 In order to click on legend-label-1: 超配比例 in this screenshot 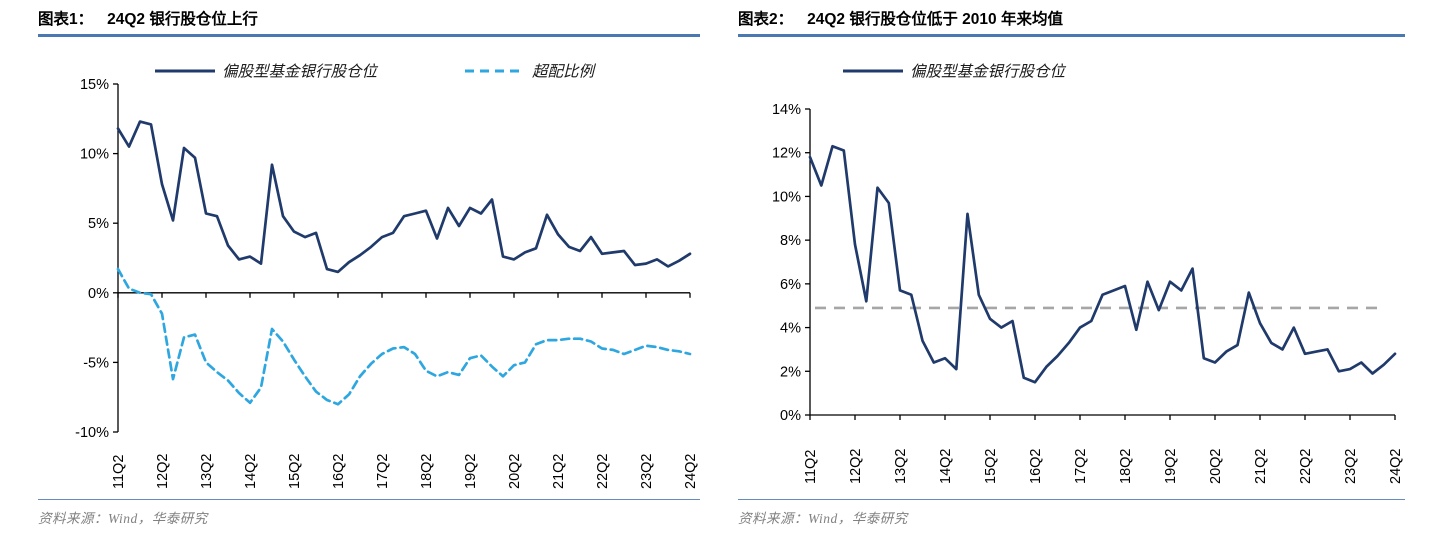, I will do `click(564, 71)`.